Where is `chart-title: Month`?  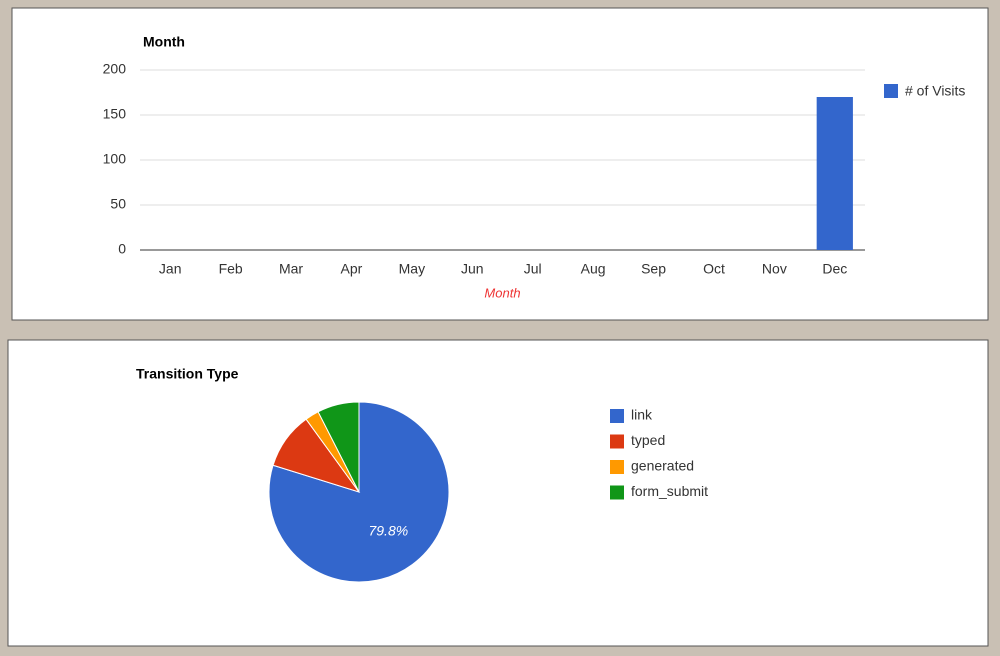 chart-title: Month is located at coordinates (164, 42).